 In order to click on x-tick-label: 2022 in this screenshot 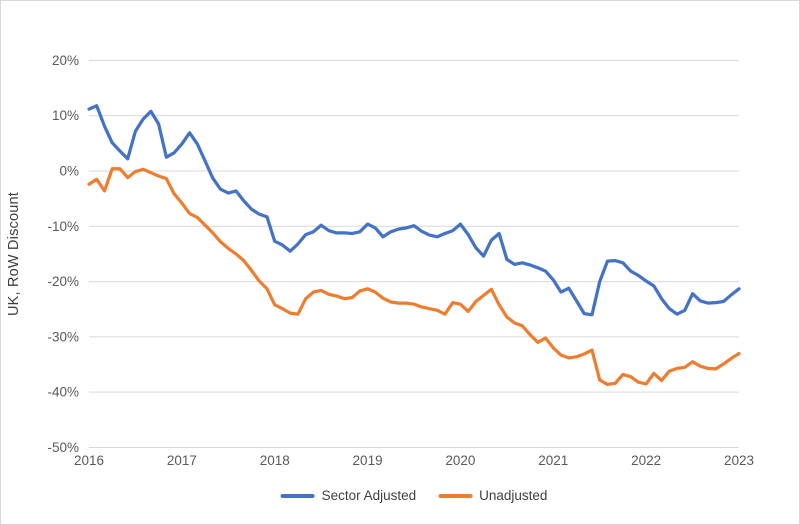, I will do `click(646, 460)`.